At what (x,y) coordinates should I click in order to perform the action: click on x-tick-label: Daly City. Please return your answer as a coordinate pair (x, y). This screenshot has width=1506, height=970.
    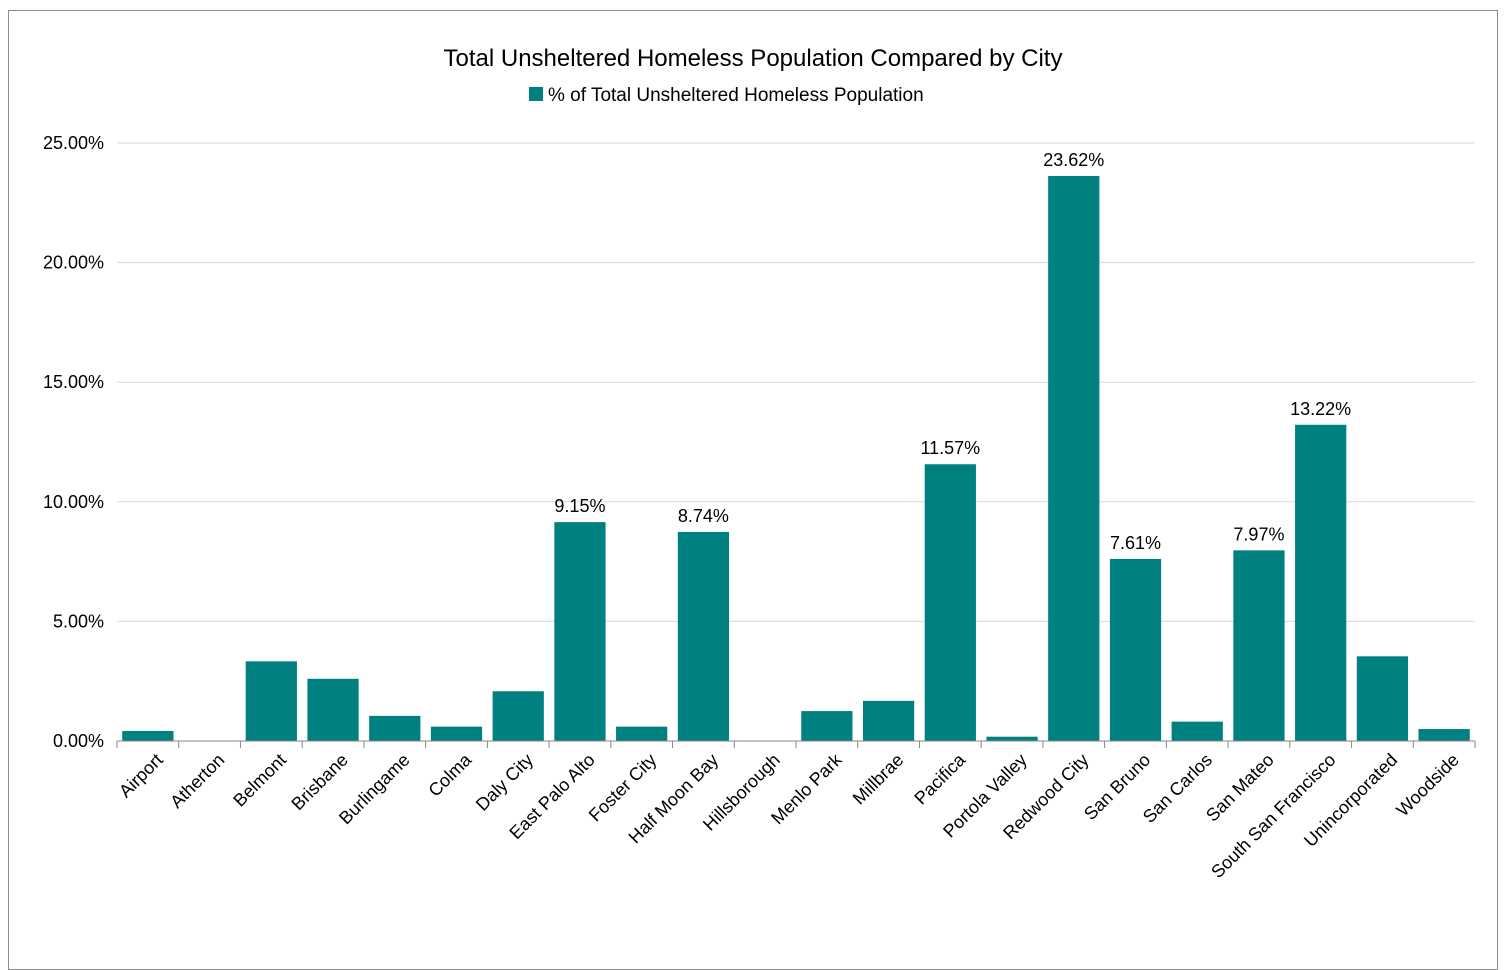
    Looking at the image, I should click on (504, 782).